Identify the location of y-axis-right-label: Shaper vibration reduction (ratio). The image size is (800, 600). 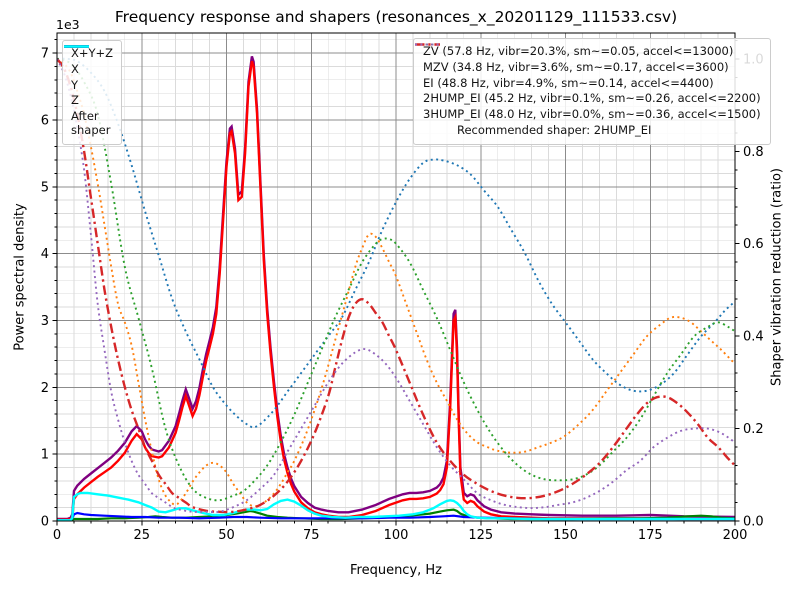
(777, 277).